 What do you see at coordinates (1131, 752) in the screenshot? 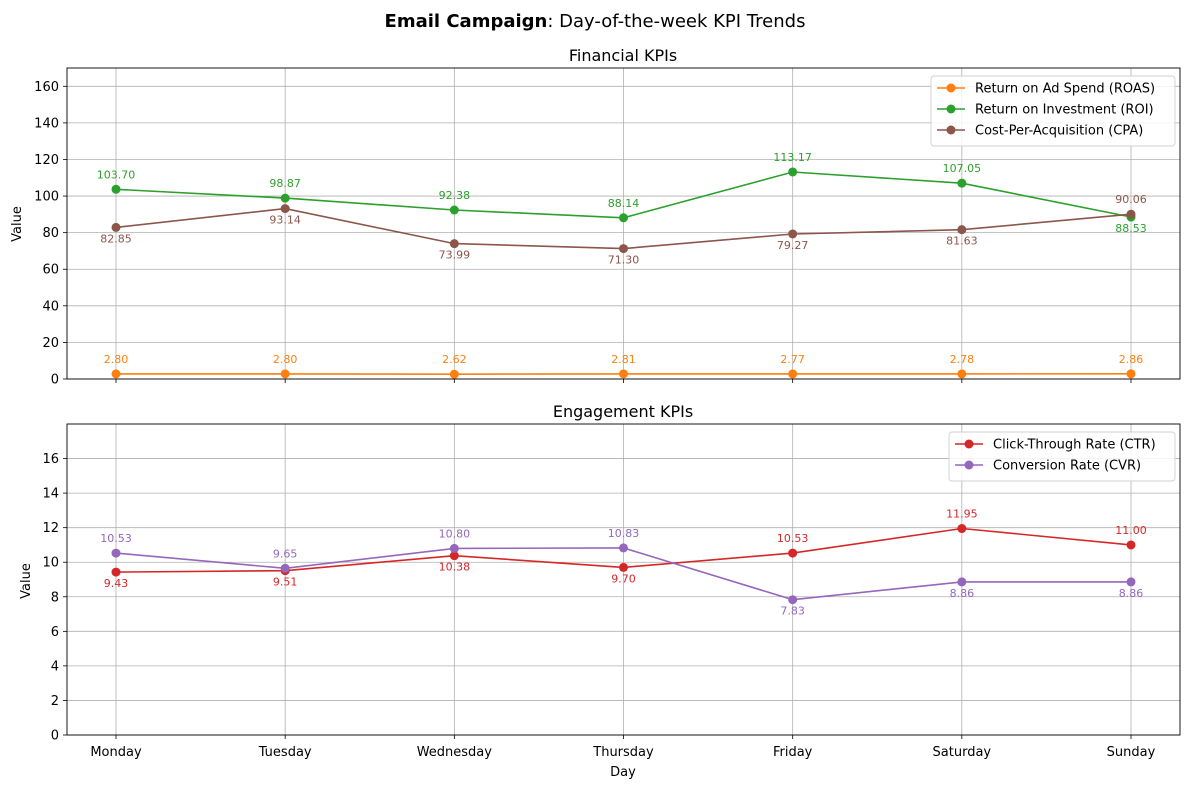
I see `x-tick-label: Sunday` at bounding box center [1131, 752].